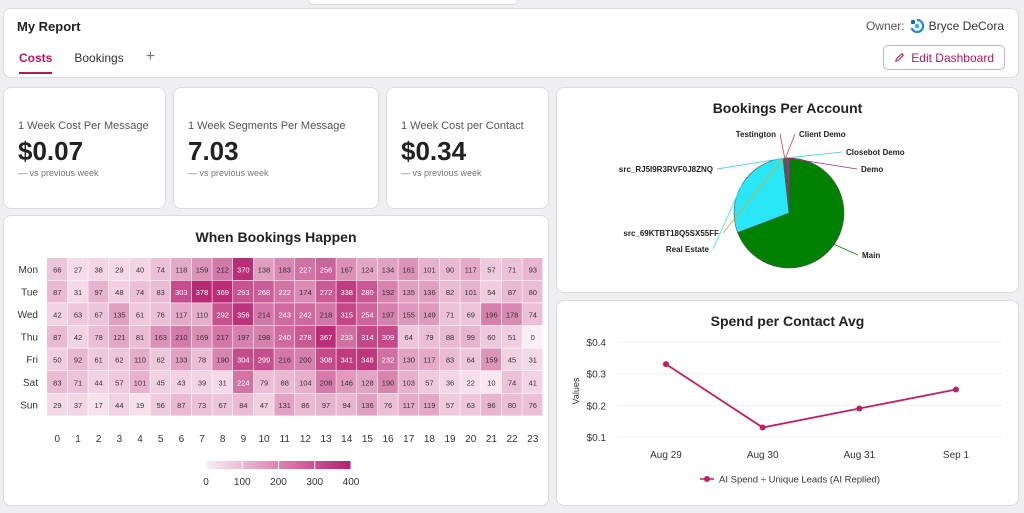  What do you see at coordinates (791, 213) in the screenshot?
I see `pie-slice` at bounding box center [791, 213].